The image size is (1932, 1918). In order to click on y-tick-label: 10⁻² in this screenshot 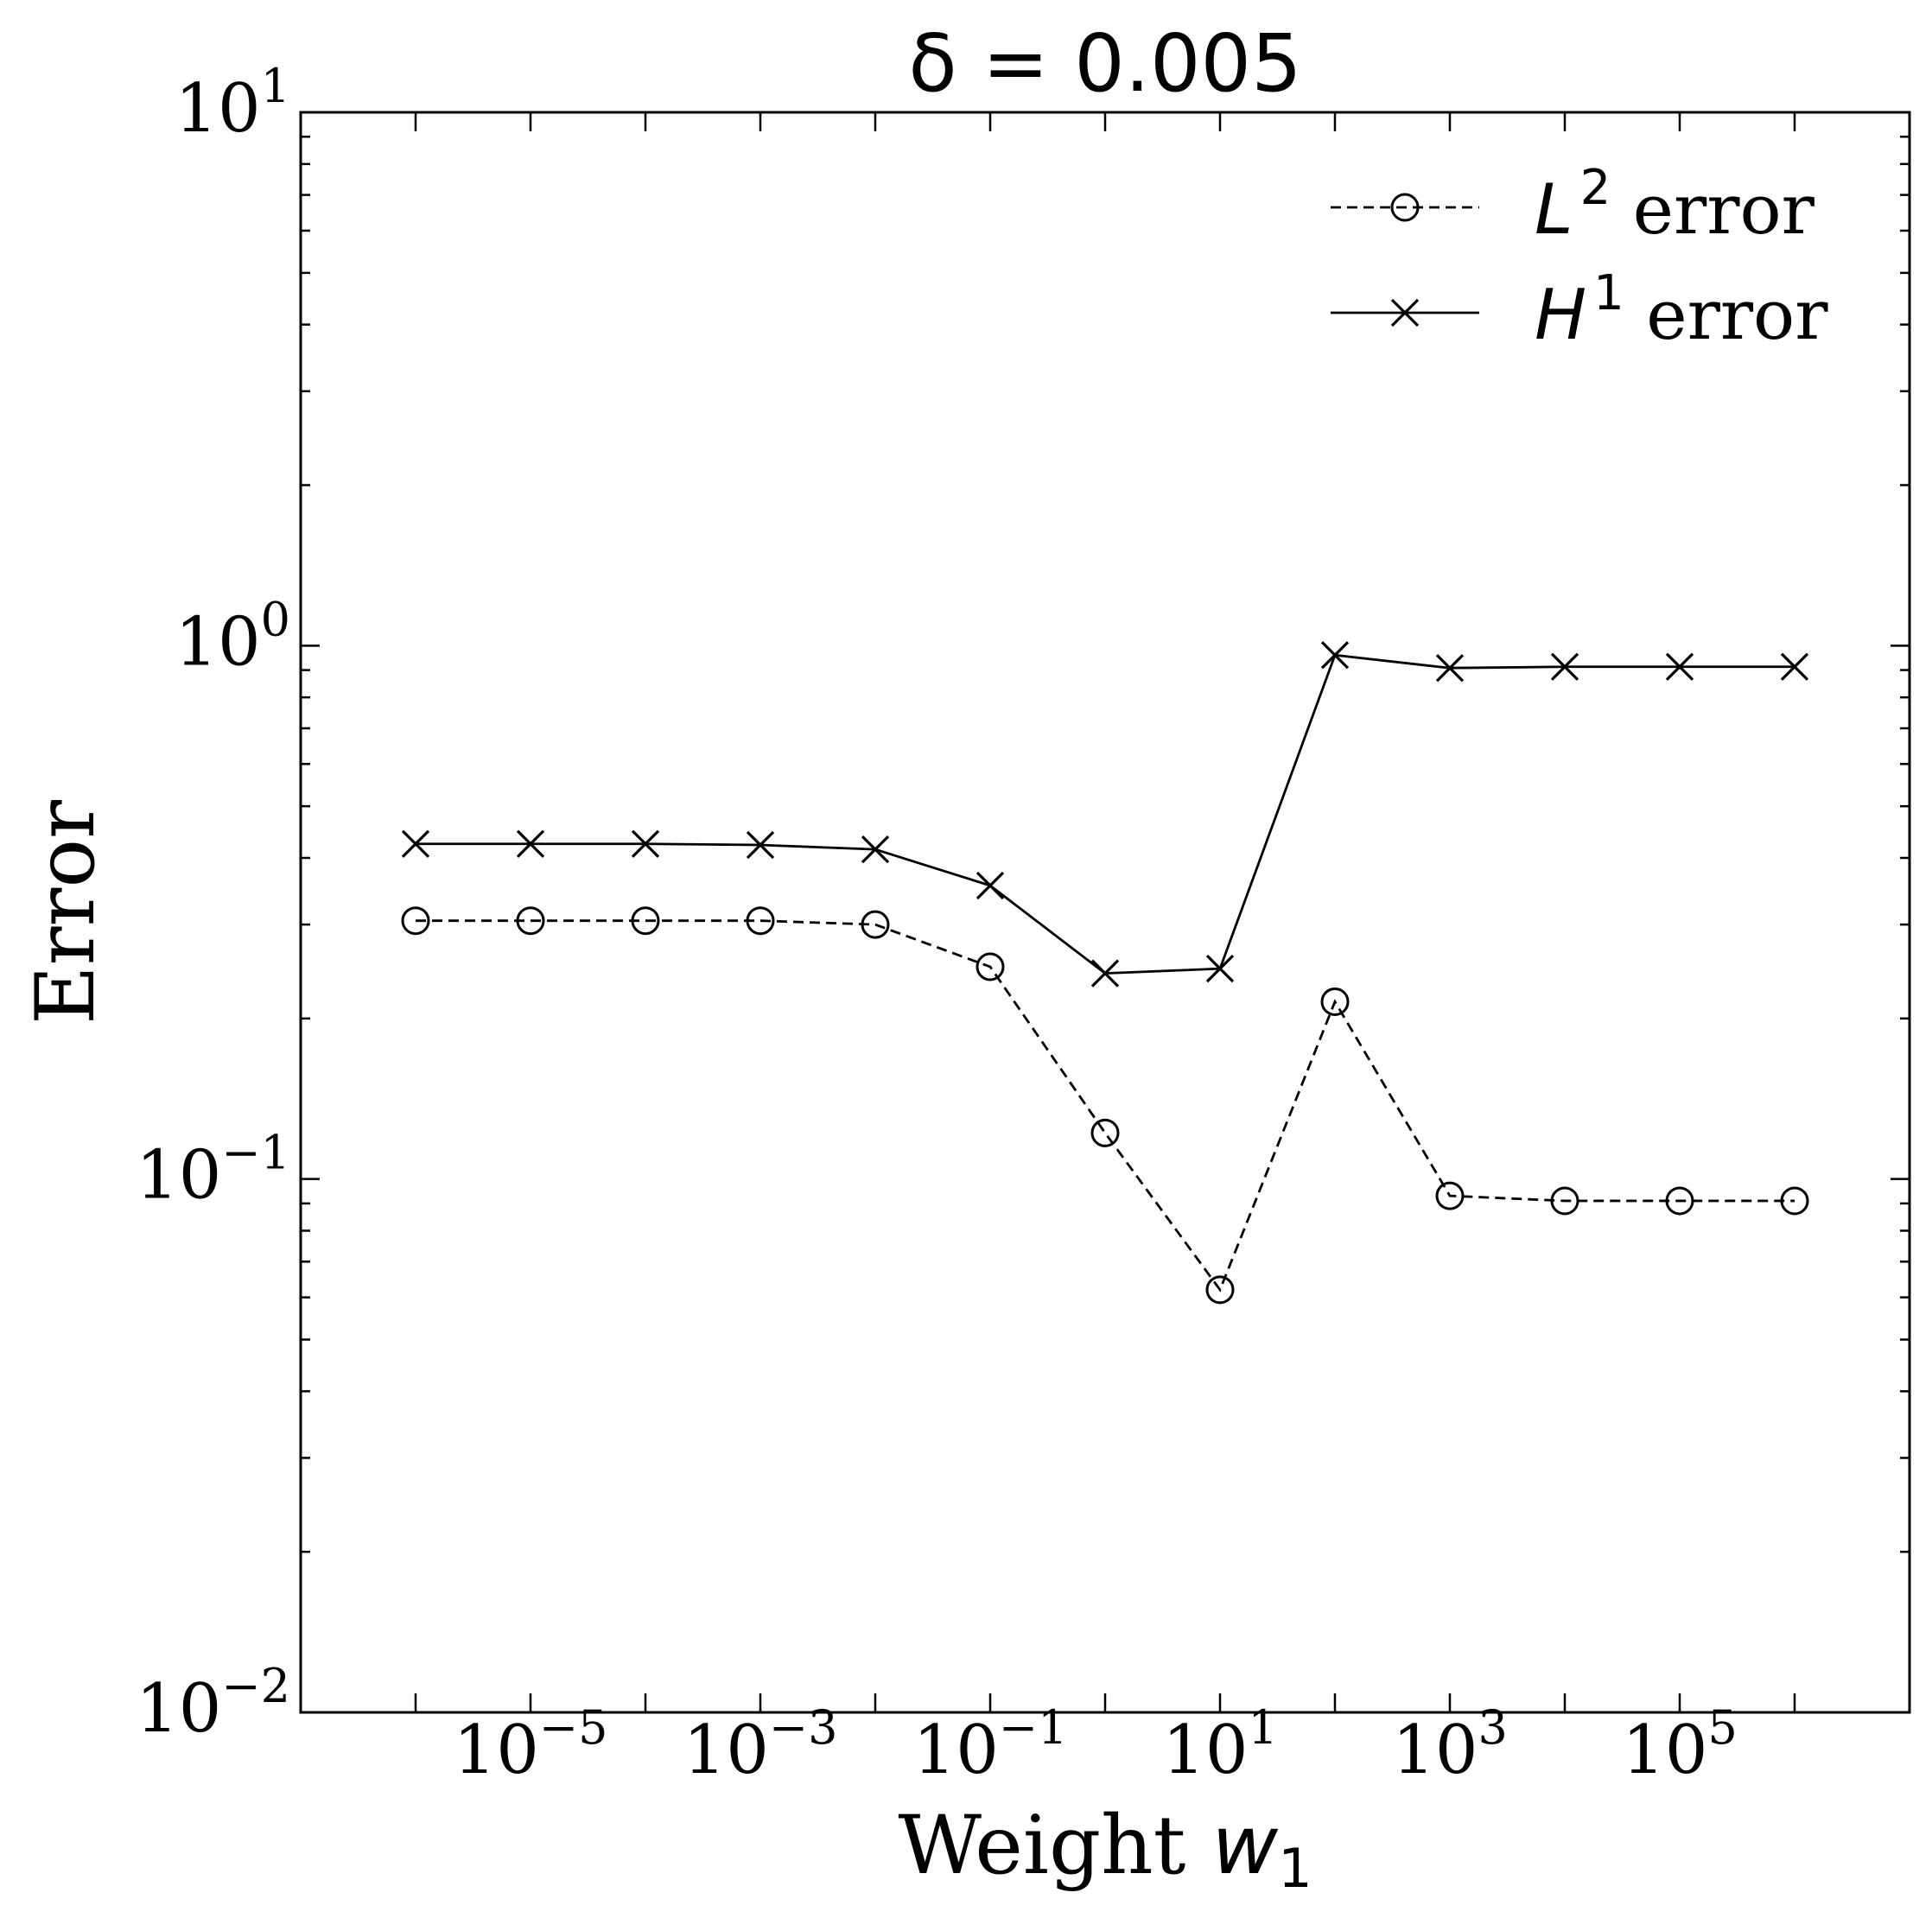, I will do `click(213, 1703)`.